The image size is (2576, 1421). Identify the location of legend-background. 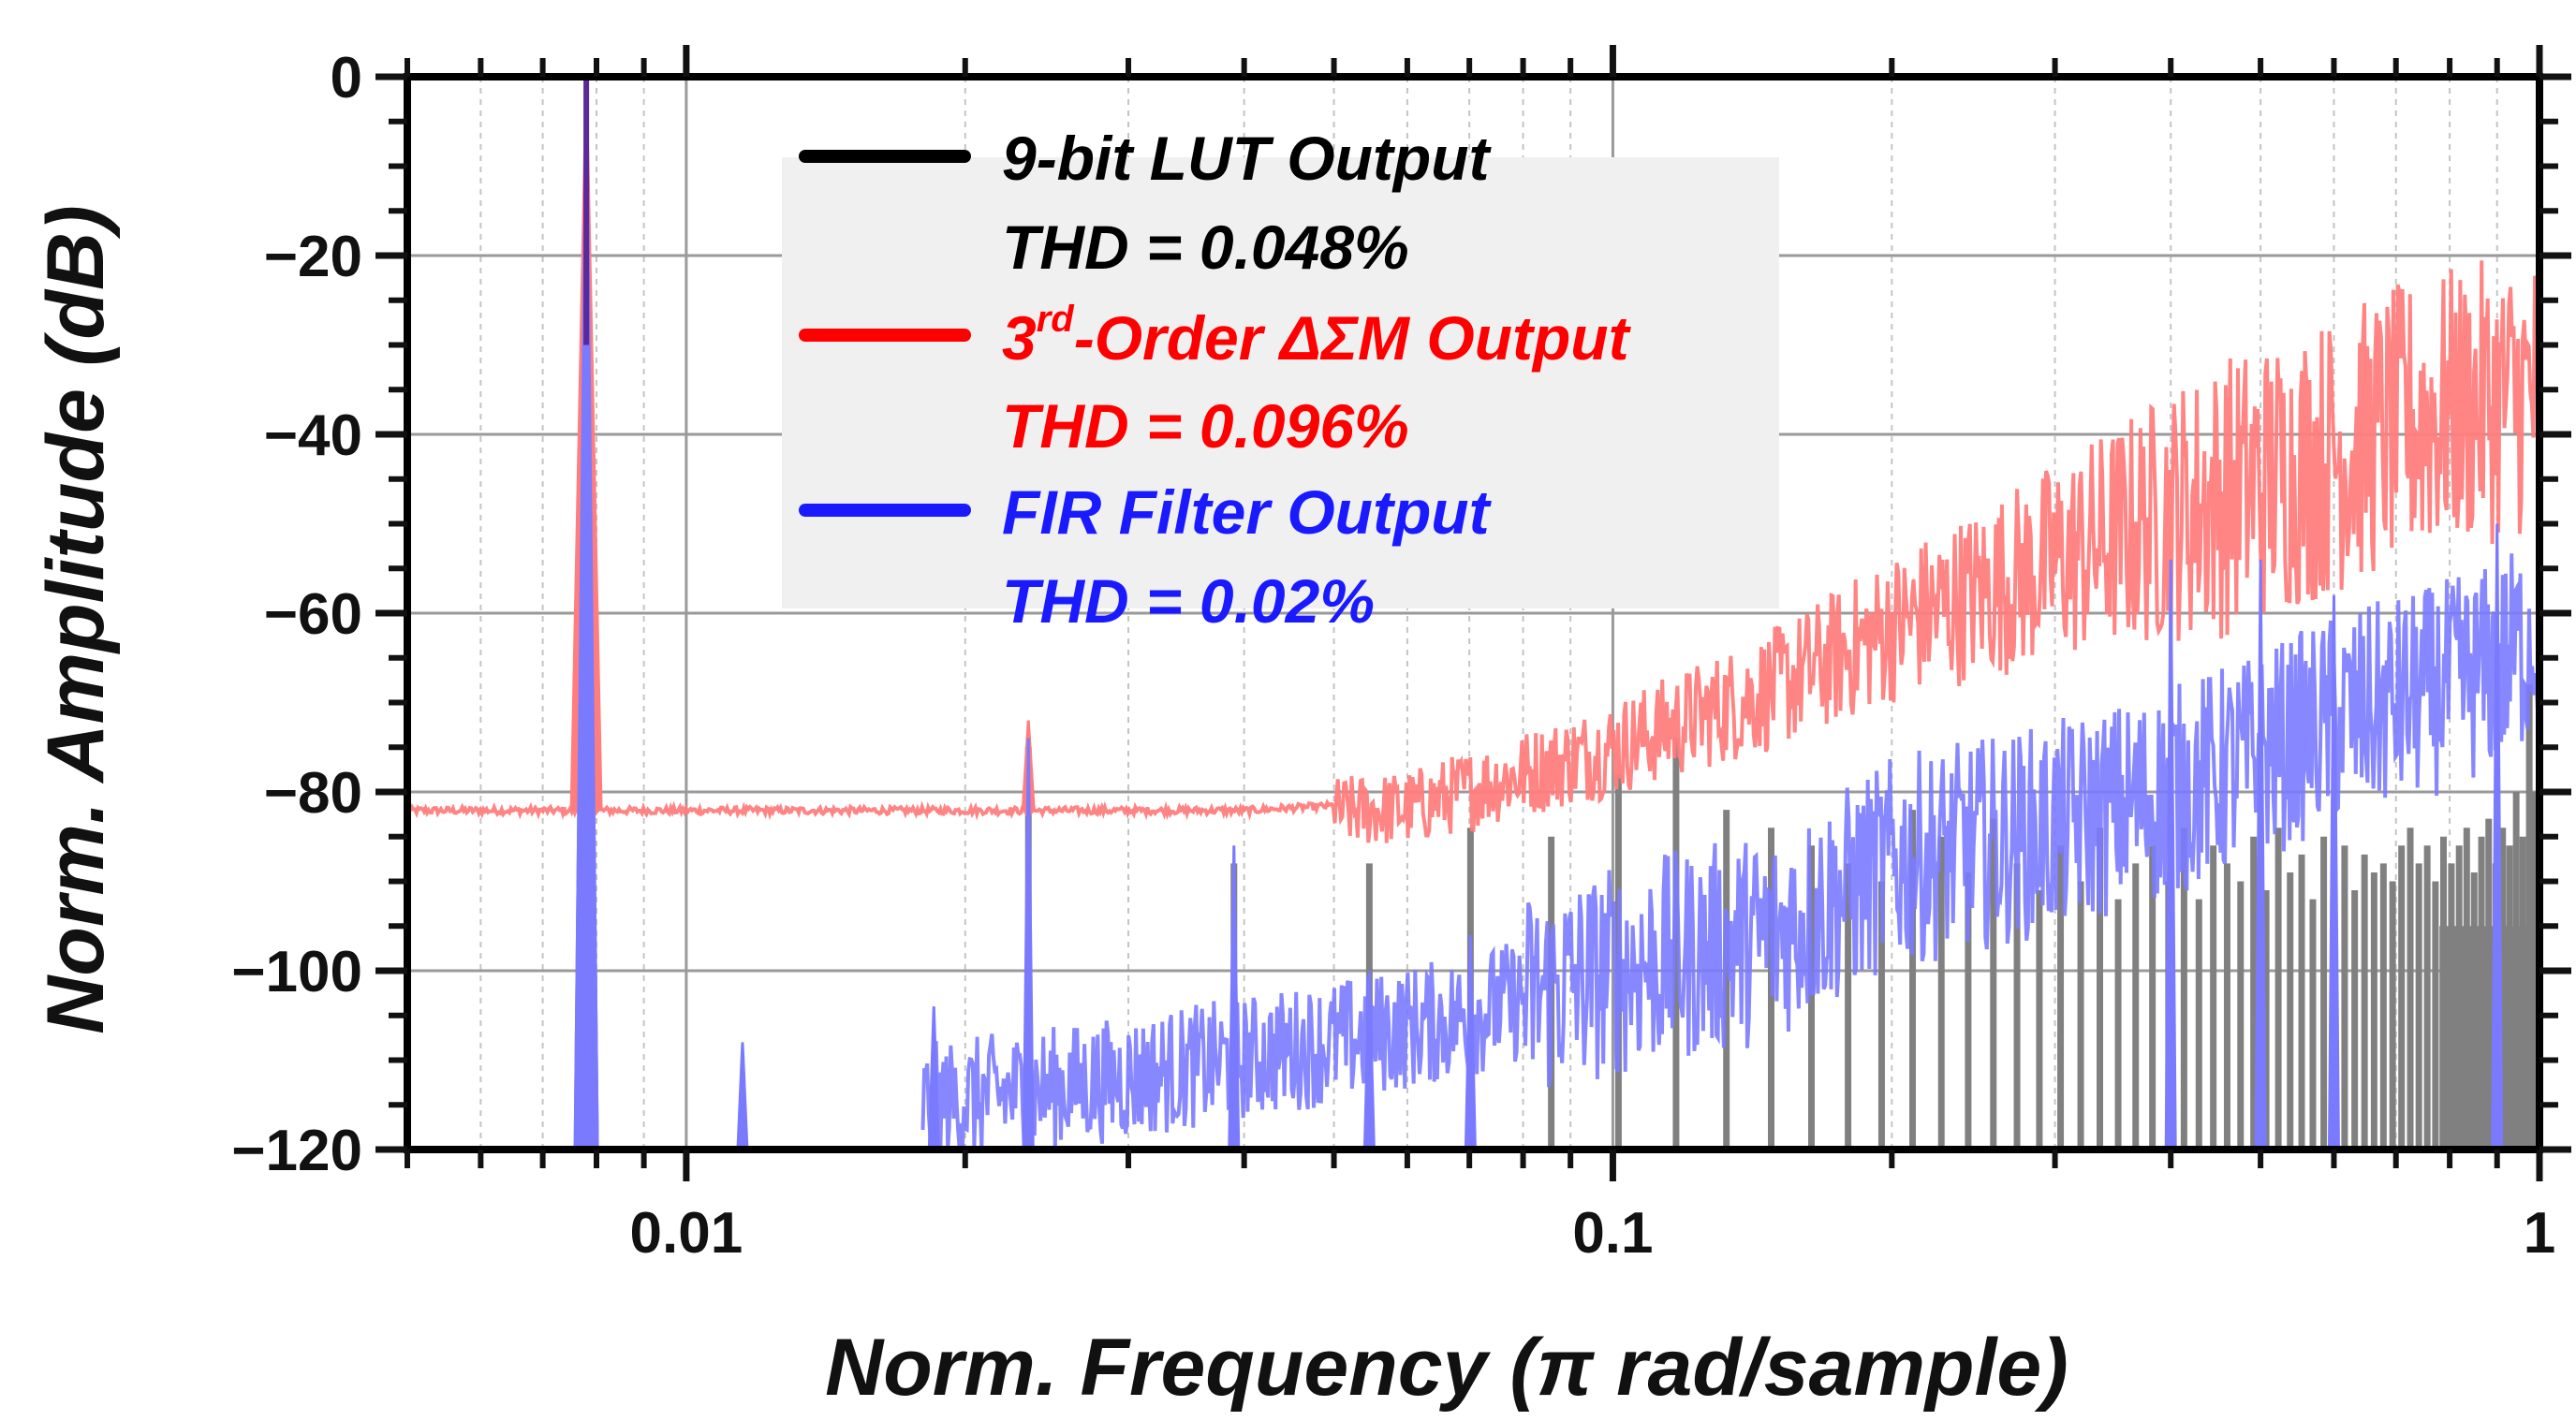
(1280, 382).